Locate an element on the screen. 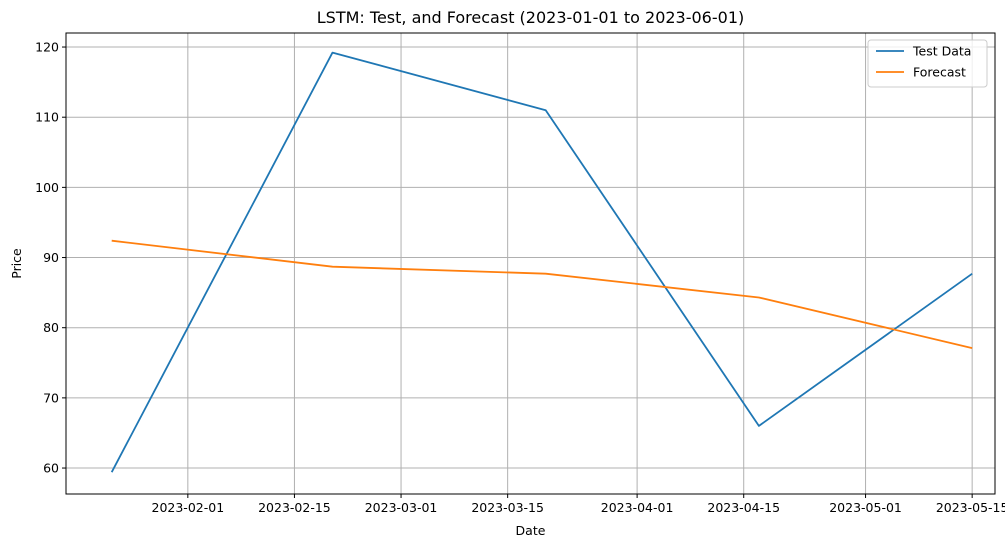  x-tick-label: 2023-02-01 is located at coordinates (188, 507).